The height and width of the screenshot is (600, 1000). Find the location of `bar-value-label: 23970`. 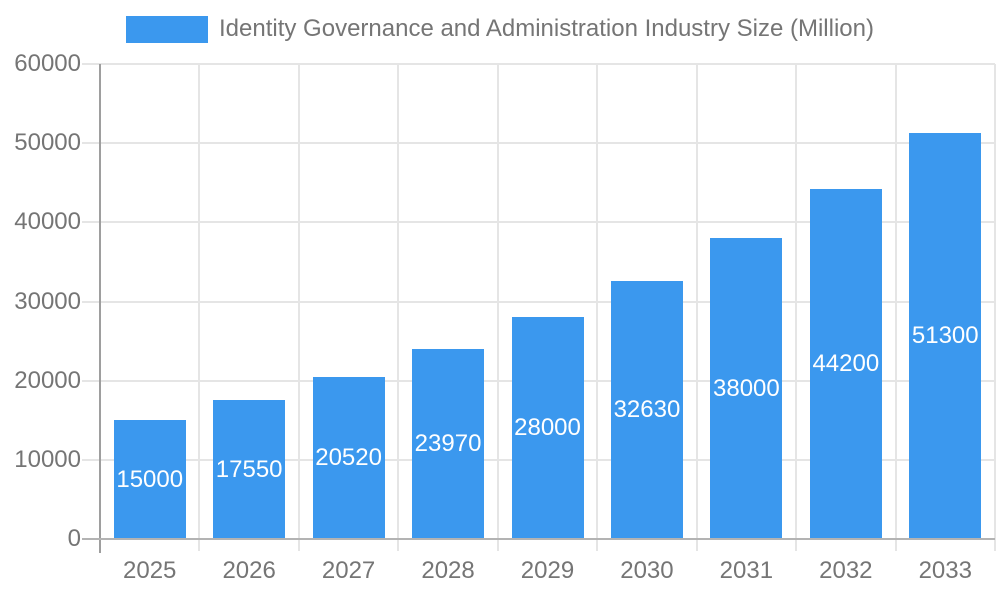

bar-value-label: 23970 is located at coordinates (448, 444).